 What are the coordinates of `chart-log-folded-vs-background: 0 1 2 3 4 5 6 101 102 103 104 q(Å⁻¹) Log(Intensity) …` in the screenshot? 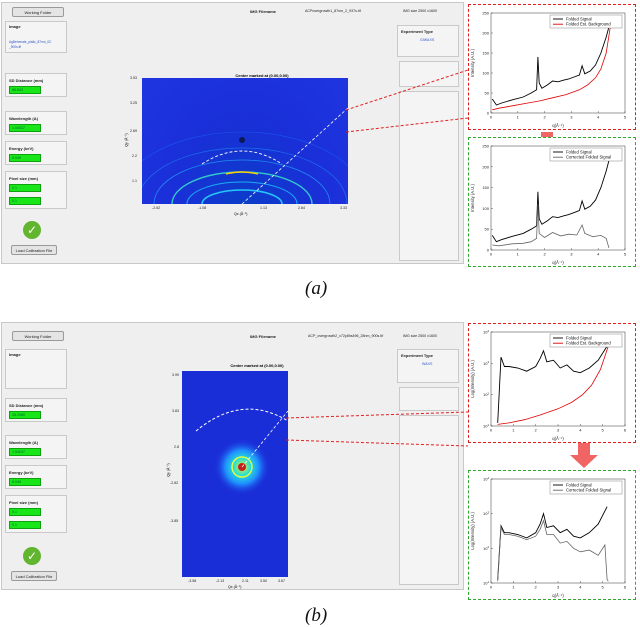 It's located at (548, 385).